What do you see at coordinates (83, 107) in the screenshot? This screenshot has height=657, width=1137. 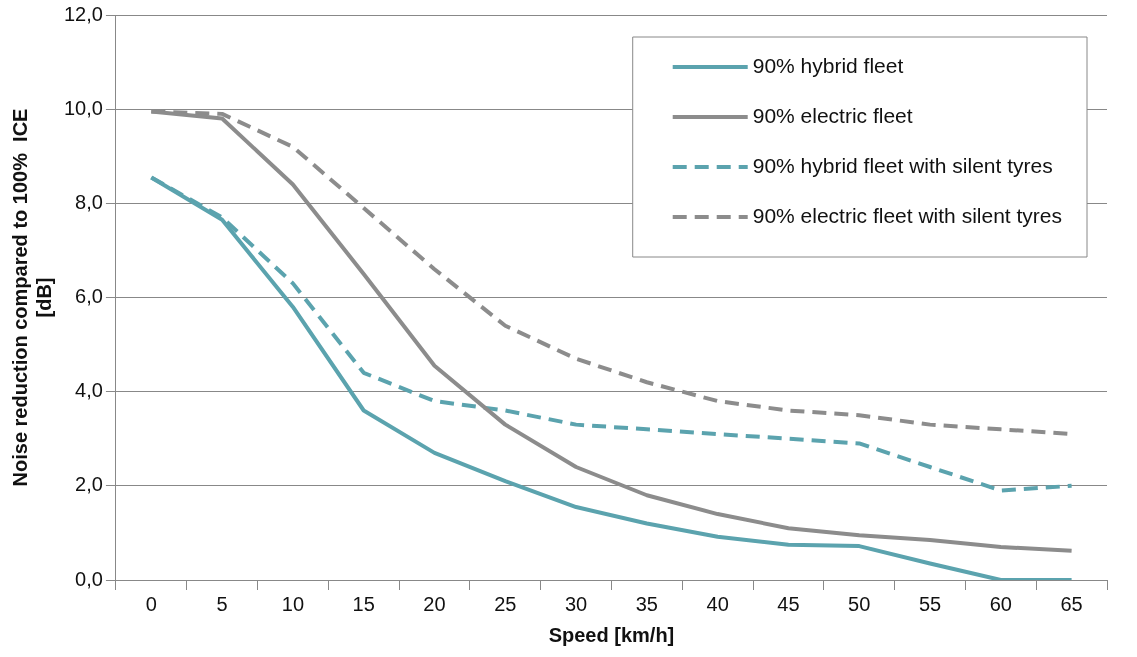 I see `y-tick-label: 10,0` at bounding box center [83, 107].